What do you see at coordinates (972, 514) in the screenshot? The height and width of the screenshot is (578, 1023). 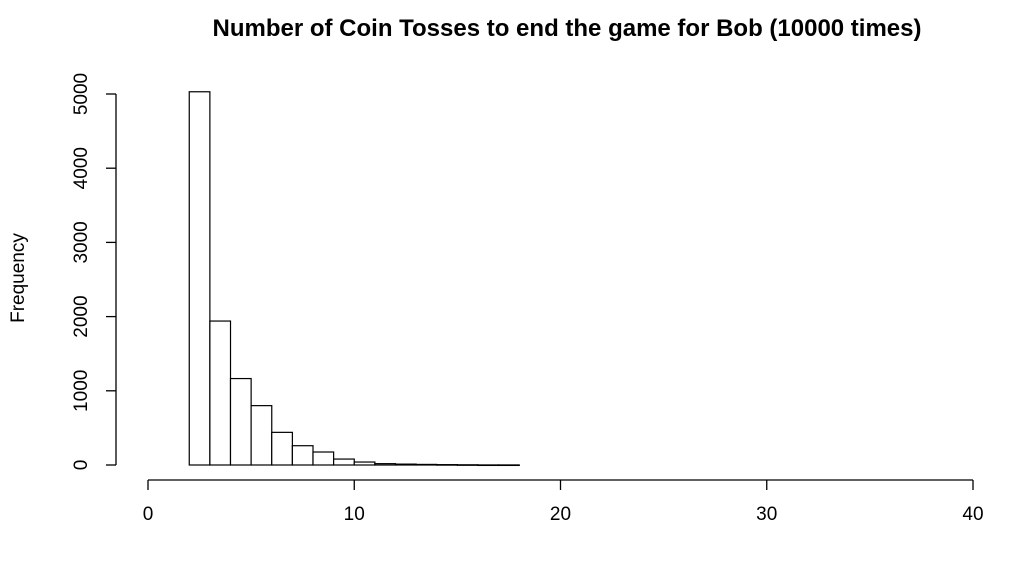 I see `x-tick-label: 40` at bounding box center [972, 514].